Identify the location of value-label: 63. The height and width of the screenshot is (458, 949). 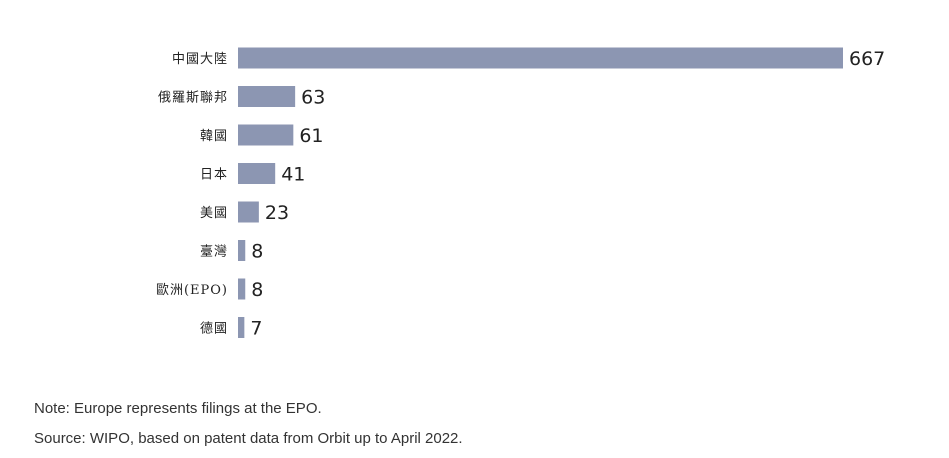
(313, 98).